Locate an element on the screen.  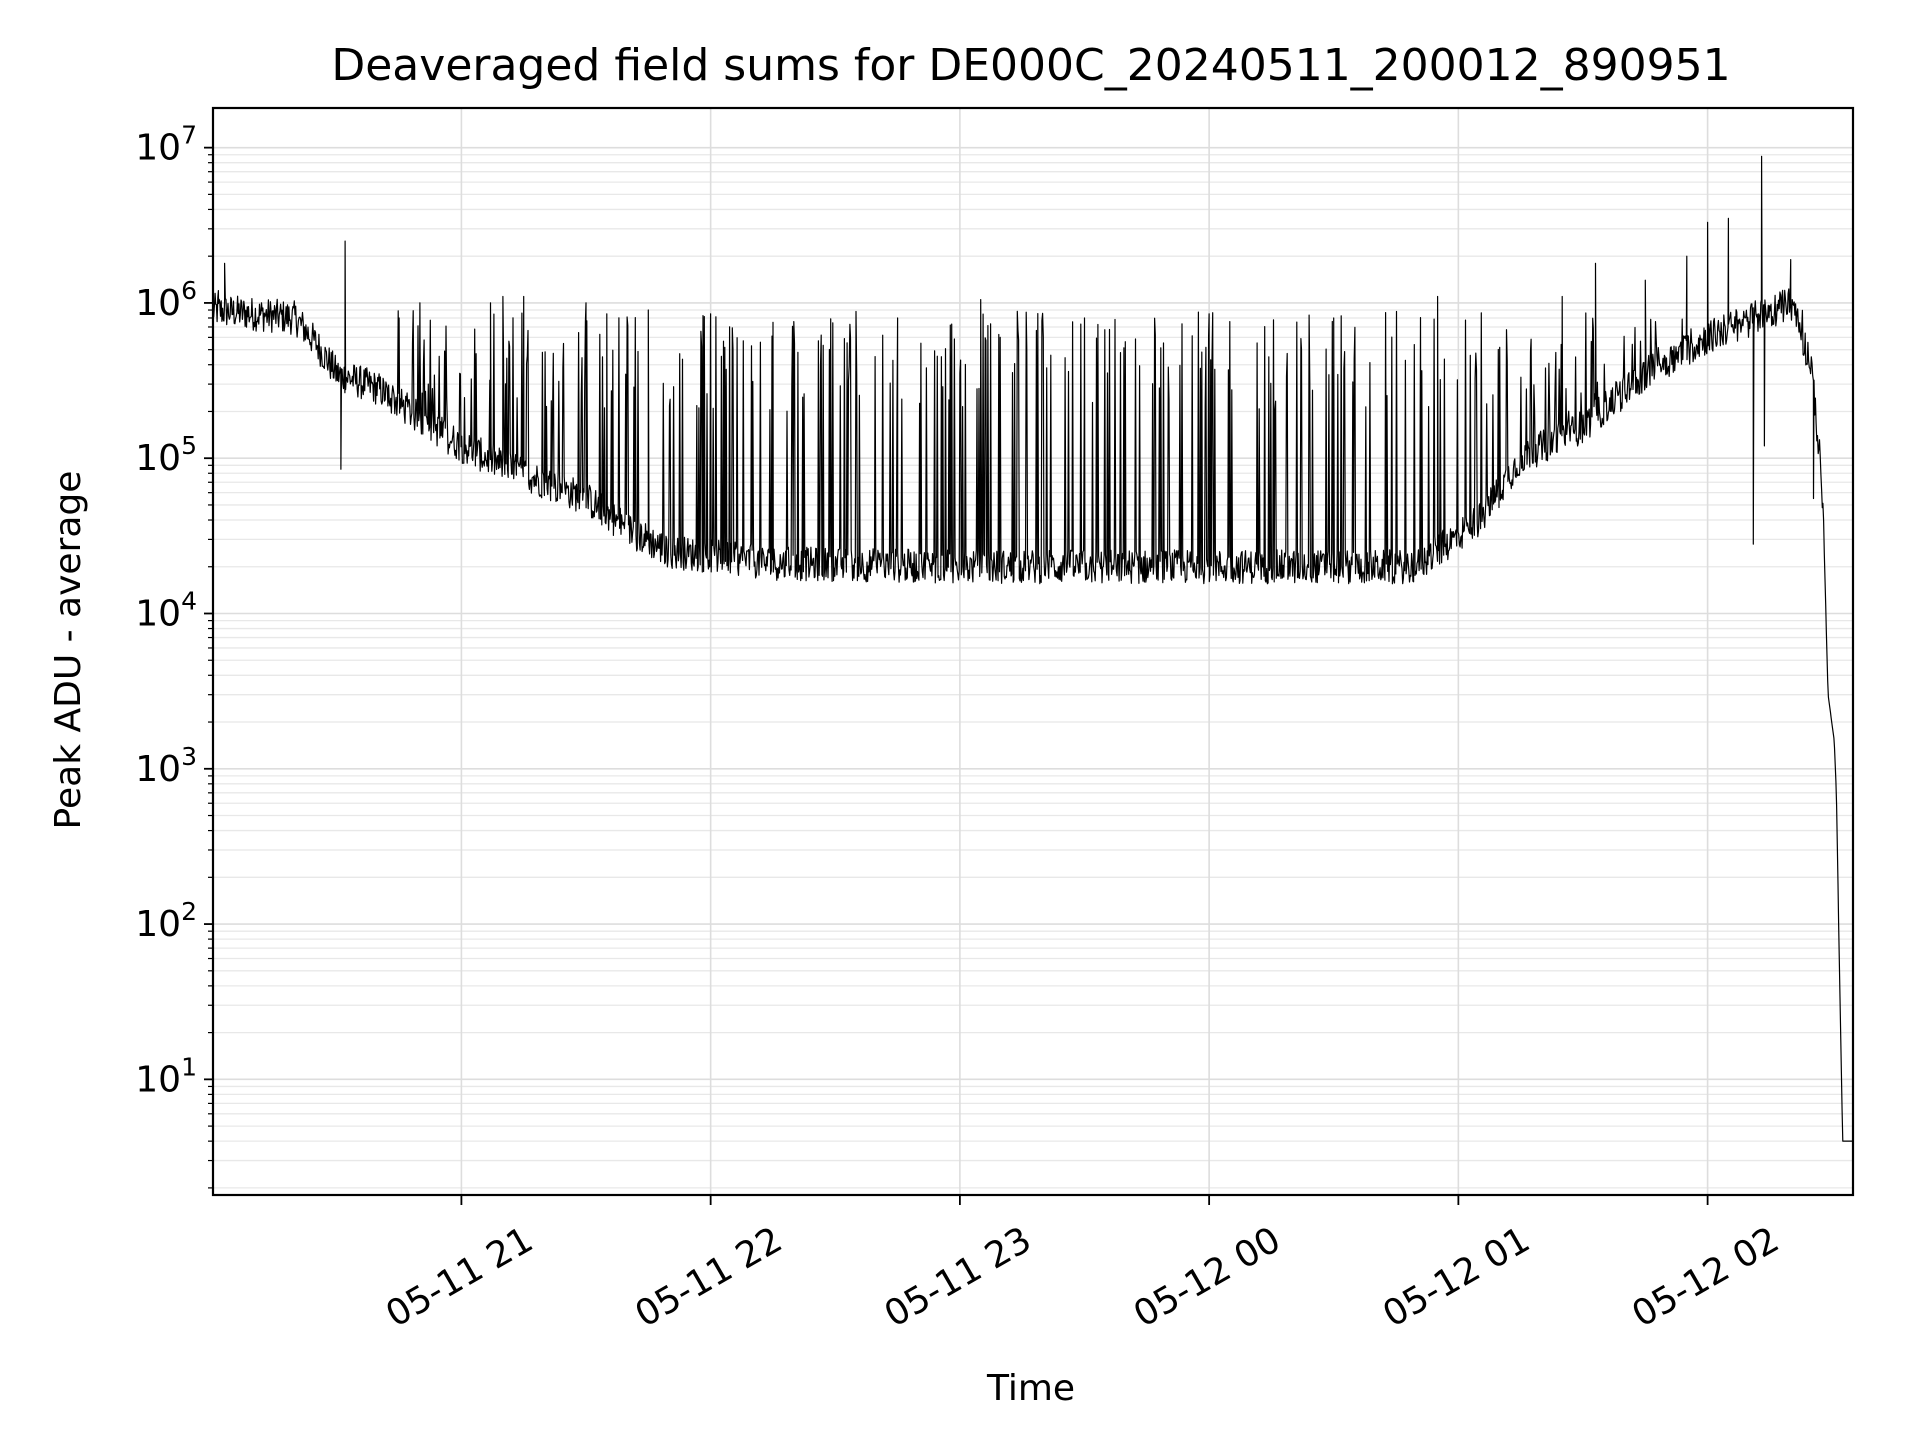
y-axis: 10¹ 10² 10³ 10⁴ 10⁵ 10⁶ 10⁷ is located at coordinates (174, 655).